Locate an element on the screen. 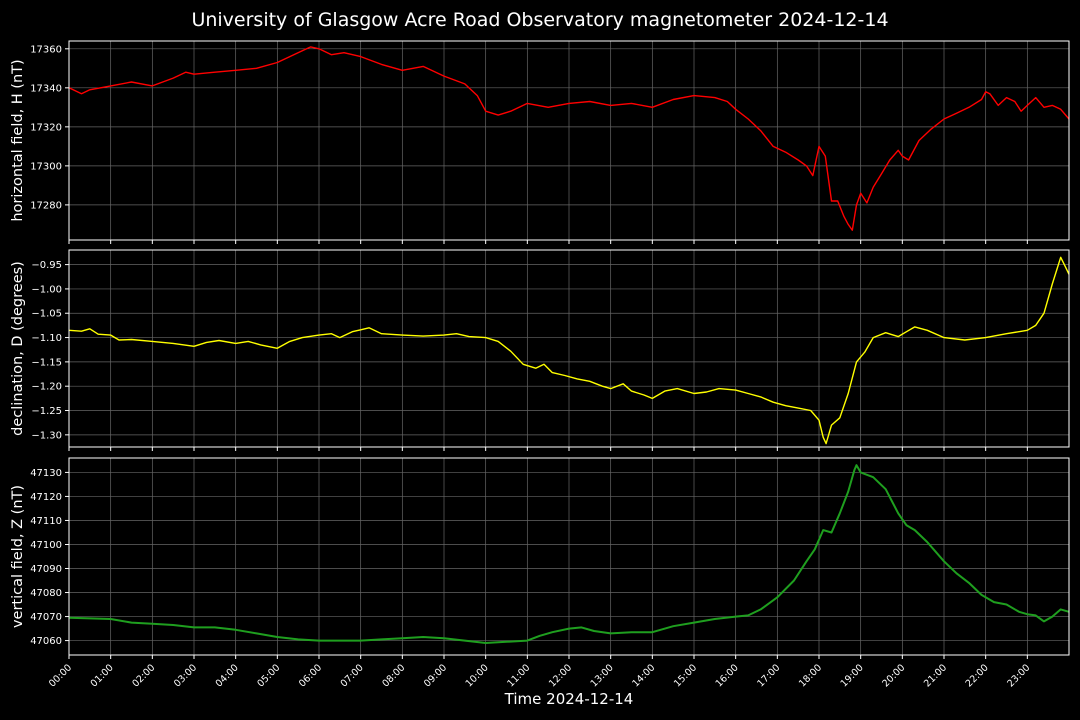 The image size is (1080, 720). x-tick-label: 01:00 is located at coordinates (102, 675).